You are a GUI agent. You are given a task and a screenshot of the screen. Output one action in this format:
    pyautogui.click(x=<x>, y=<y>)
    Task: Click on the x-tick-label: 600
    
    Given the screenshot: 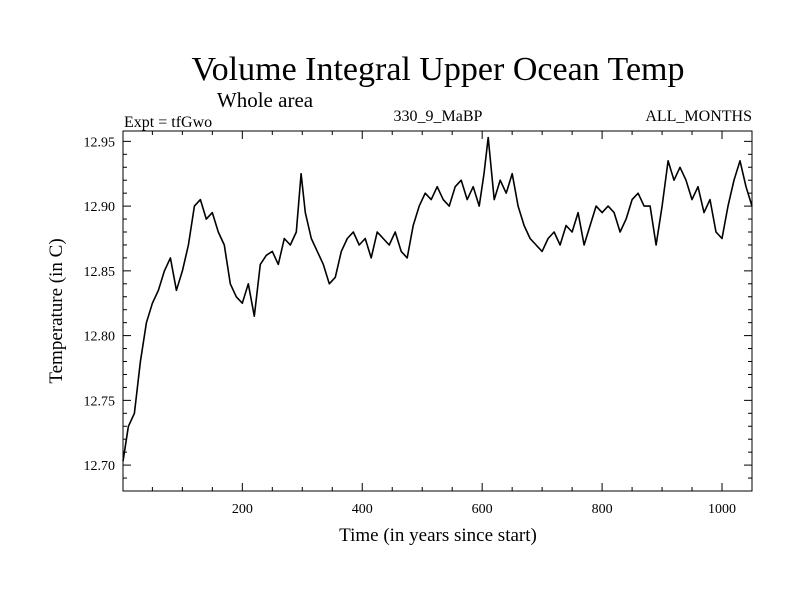 What is the action you would take?
    pyautogui.click(x=482, y=509)
    